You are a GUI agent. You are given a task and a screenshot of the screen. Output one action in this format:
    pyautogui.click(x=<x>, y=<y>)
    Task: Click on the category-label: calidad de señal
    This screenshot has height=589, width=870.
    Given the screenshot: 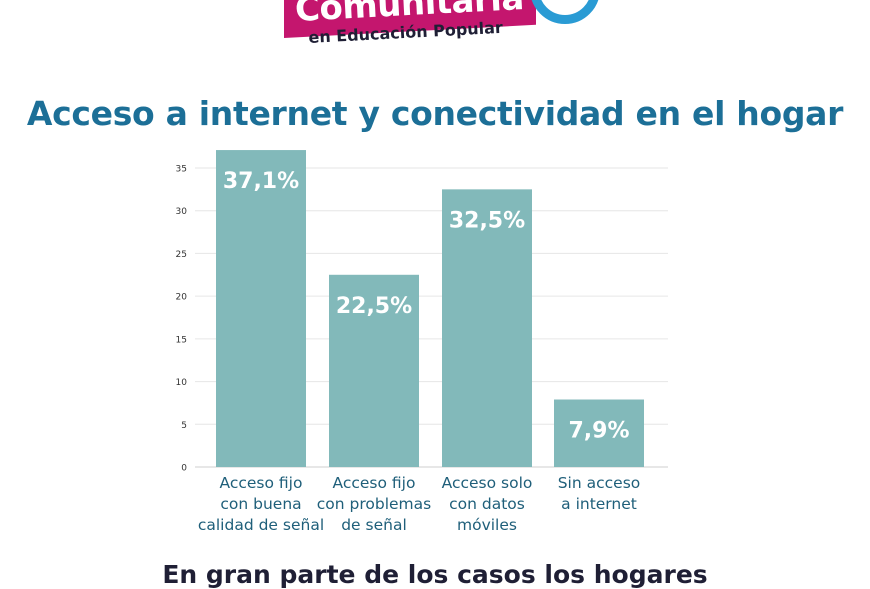 What is the action you would take?
    pyautogui.click(x=261, y=525)
    